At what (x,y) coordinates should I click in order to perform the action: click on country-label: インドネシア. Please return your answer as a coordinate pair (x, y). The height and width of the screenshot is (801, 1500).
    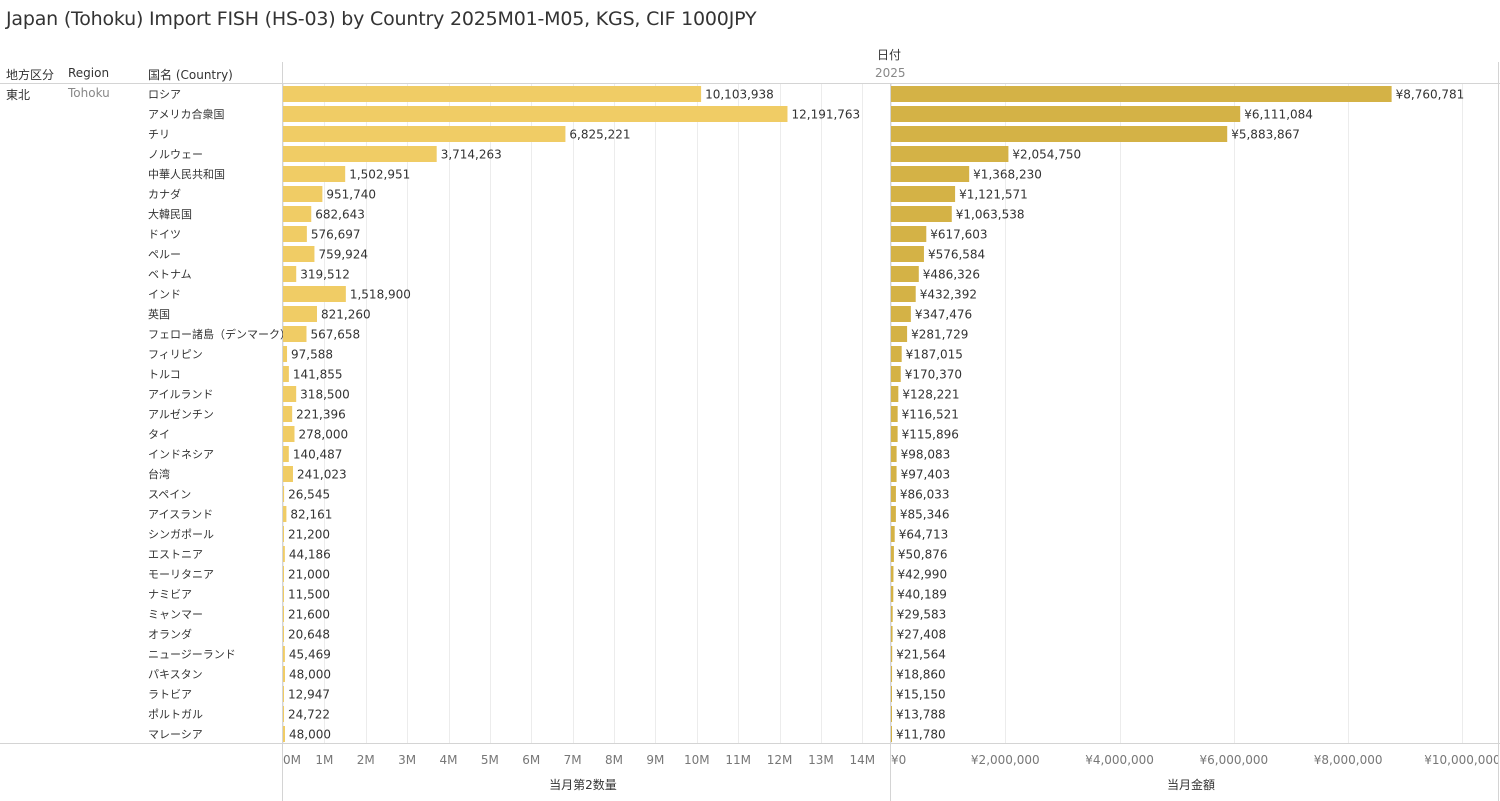
    Looking at the image, I should click on (181, 454).